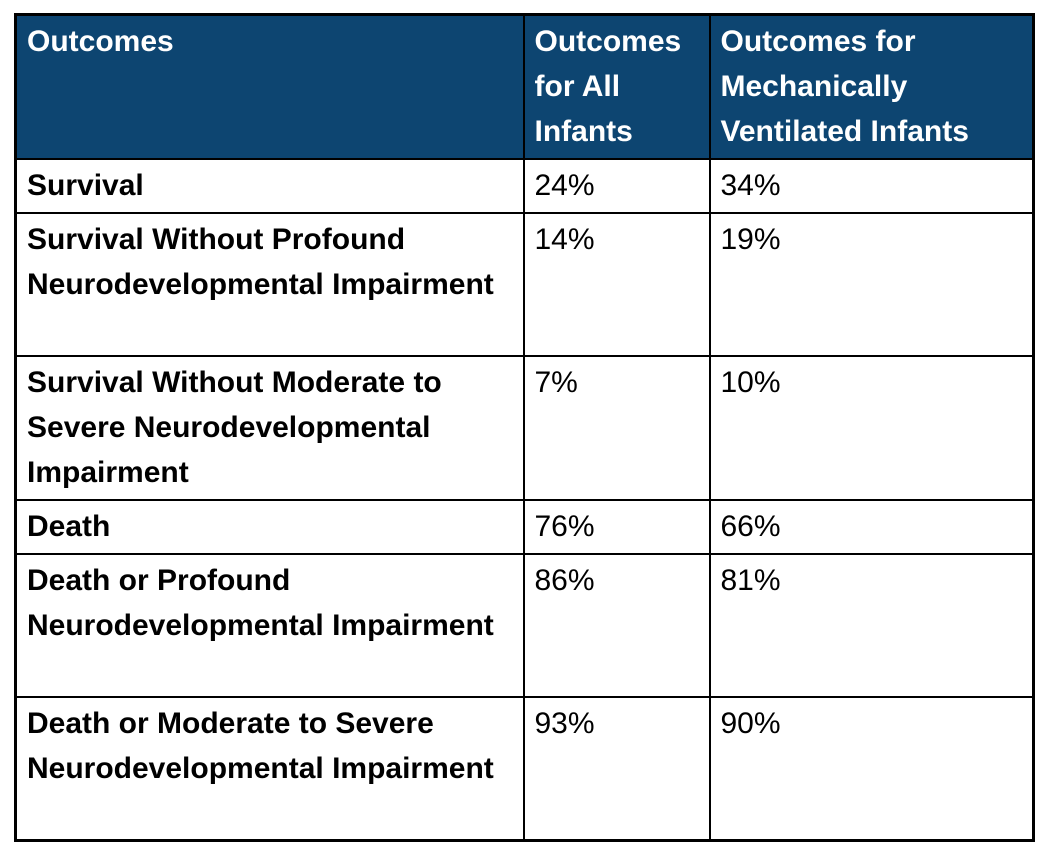  Describe the element at coordinates (616, 768) in the screenshot. I see `row-value-all-infants: 93%` at that location.